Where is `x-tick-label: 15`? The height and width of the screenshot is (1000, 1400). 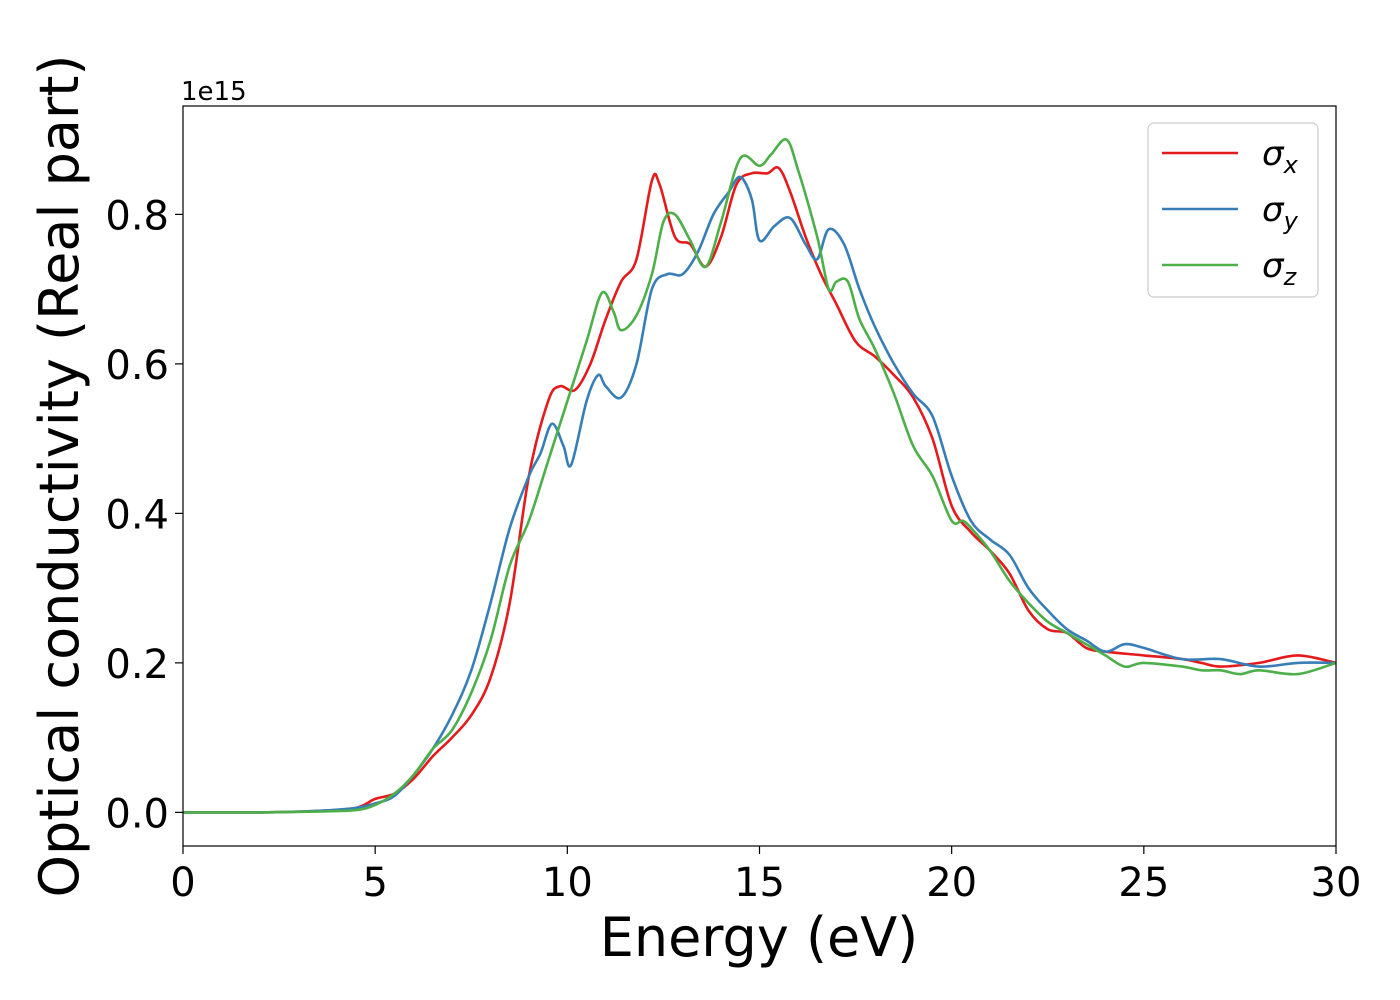
x-tick-label: 15 is located at coordinates (759, 883).